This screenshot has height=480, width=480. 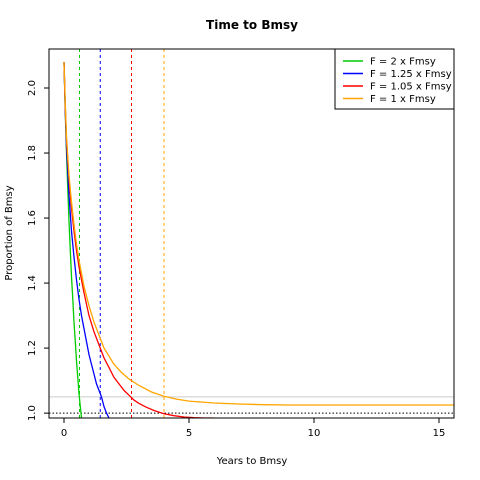 I want to click on y-tick-label-3: 1.6, so click(x=32, y=218).